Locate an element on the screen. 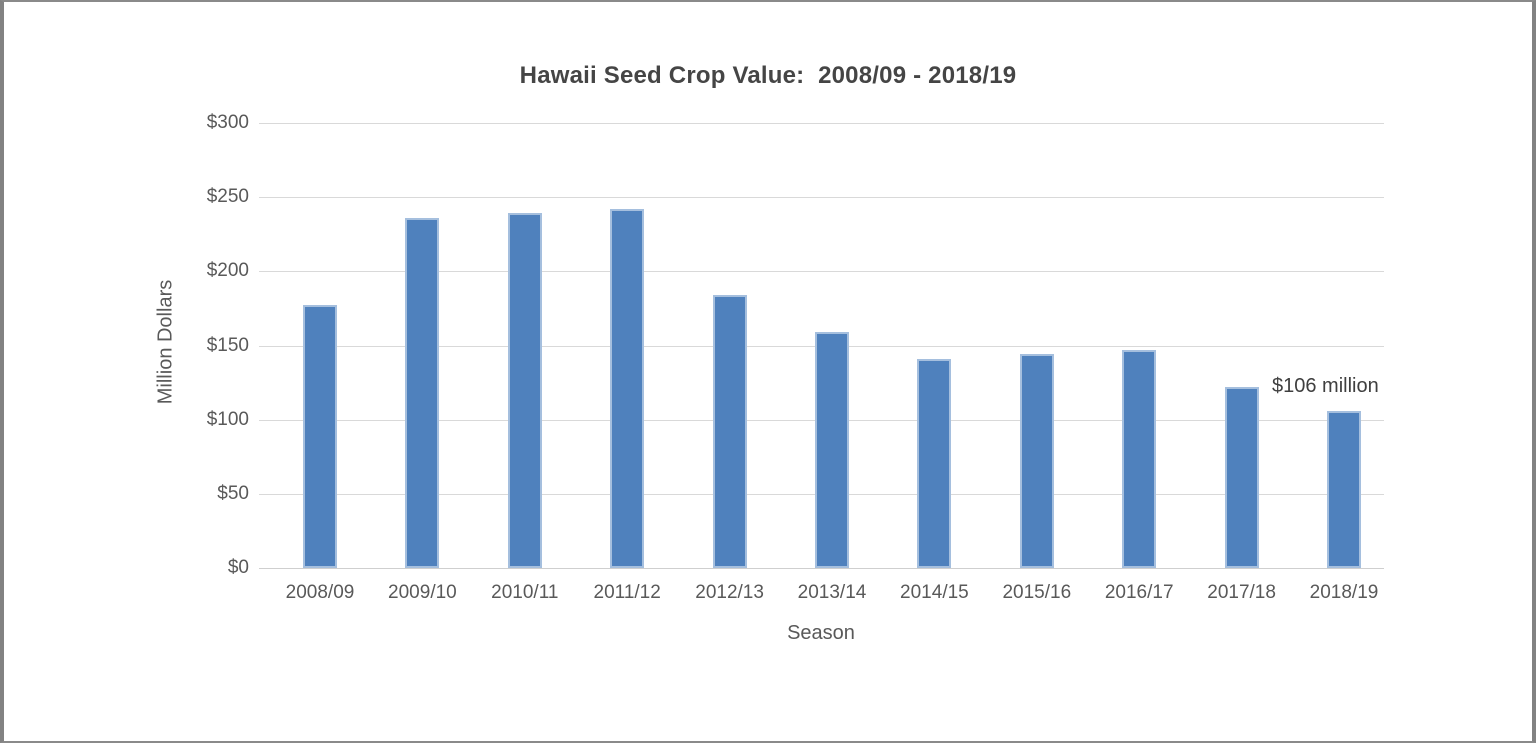 This screenshot has height=743, width=1536. x-tick-label-2016-17: 2016/17 is located at coordinates (1139, 592).